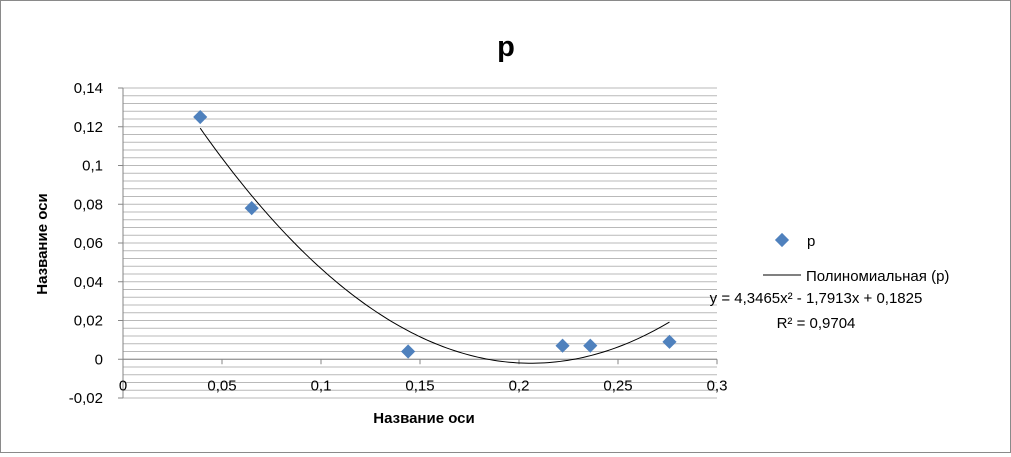 This screenshot has height=457, width=1011. What do you see at coordinates (86, 398) in the screenshot?
I see `y-tick-label: -0,02` at bounding box center [86, 398].